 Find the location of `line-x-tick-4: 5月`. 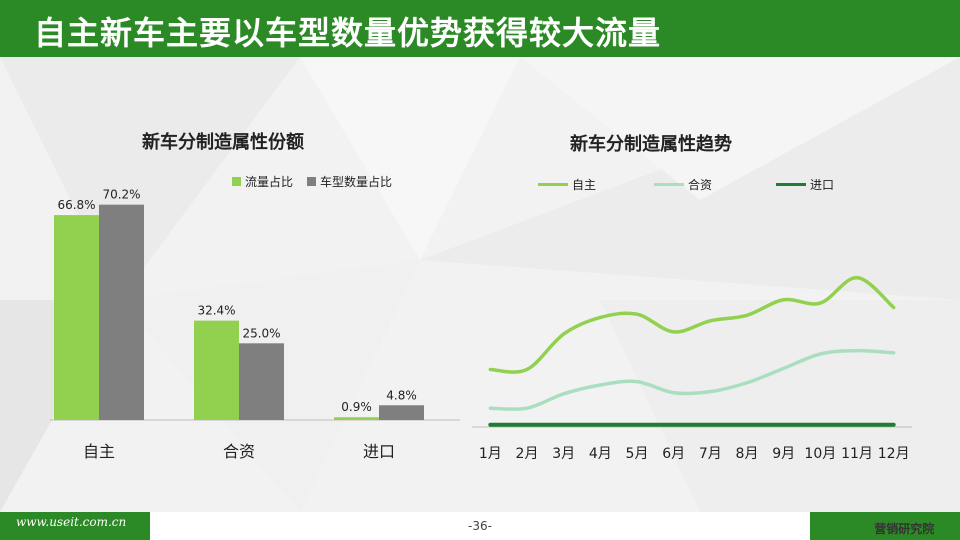

line-x-tick-4: 5月 is located at coordinates (637, 454).